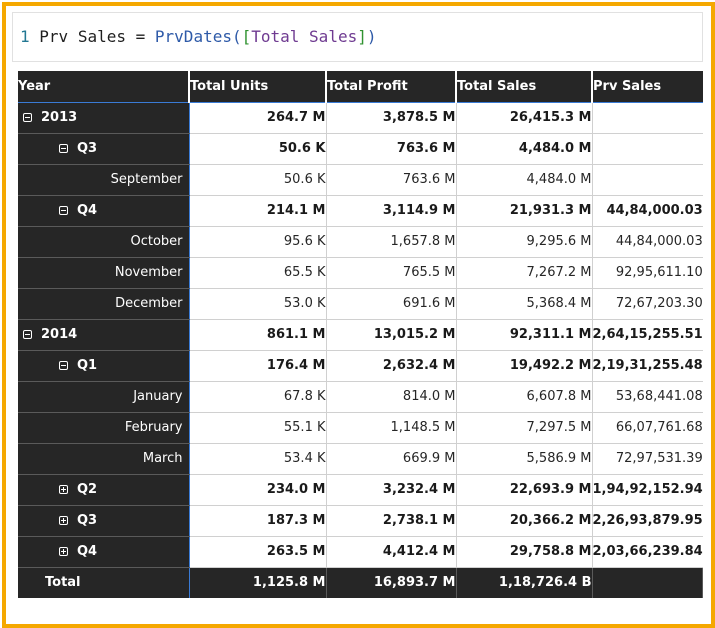 This screenshot has width=715, height=628. I want to click on cell-value: 55.1 K, so click(258, 428).